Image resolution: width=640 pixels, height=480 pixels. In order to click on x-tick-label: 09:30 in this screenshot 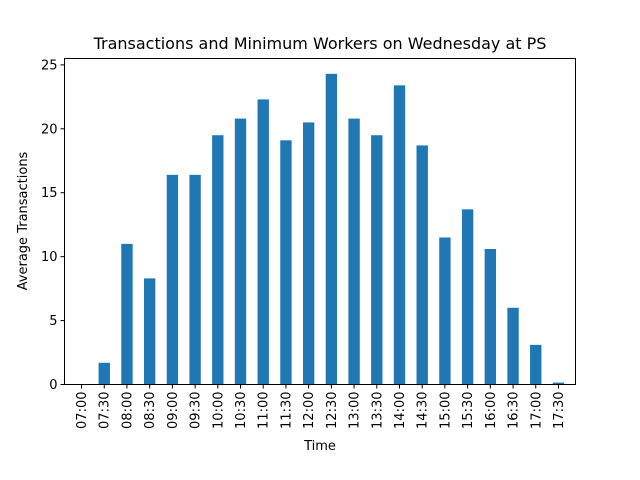, I will do `click(196, 410)`.